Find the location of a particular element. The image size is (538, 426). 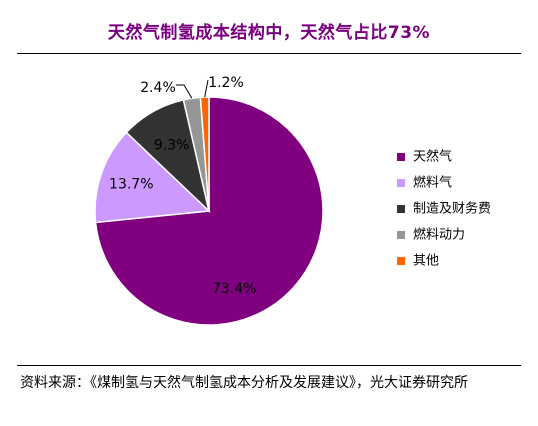

label-callouts is located at coordinates (192, 89).